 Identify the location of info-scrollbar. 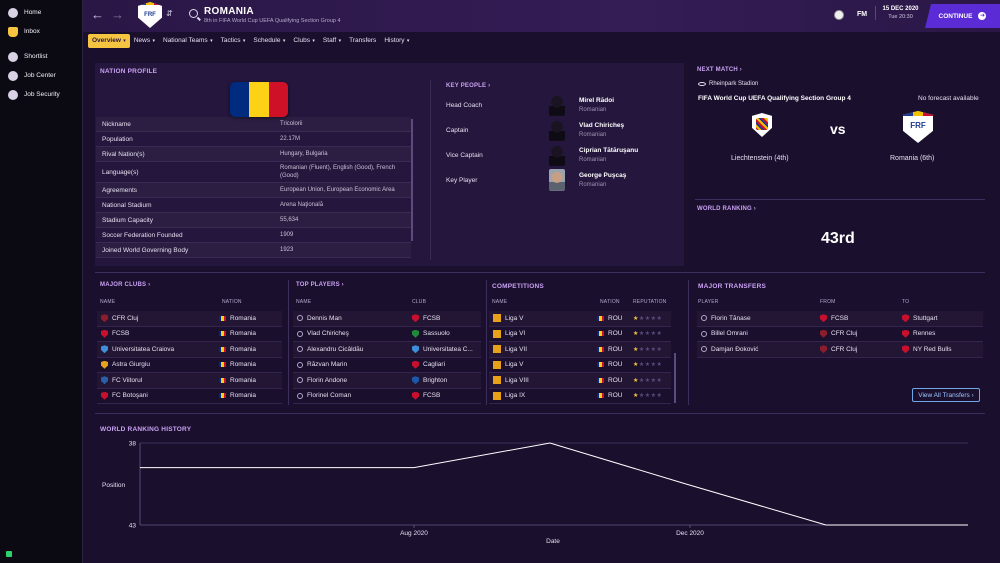
(412, 180).